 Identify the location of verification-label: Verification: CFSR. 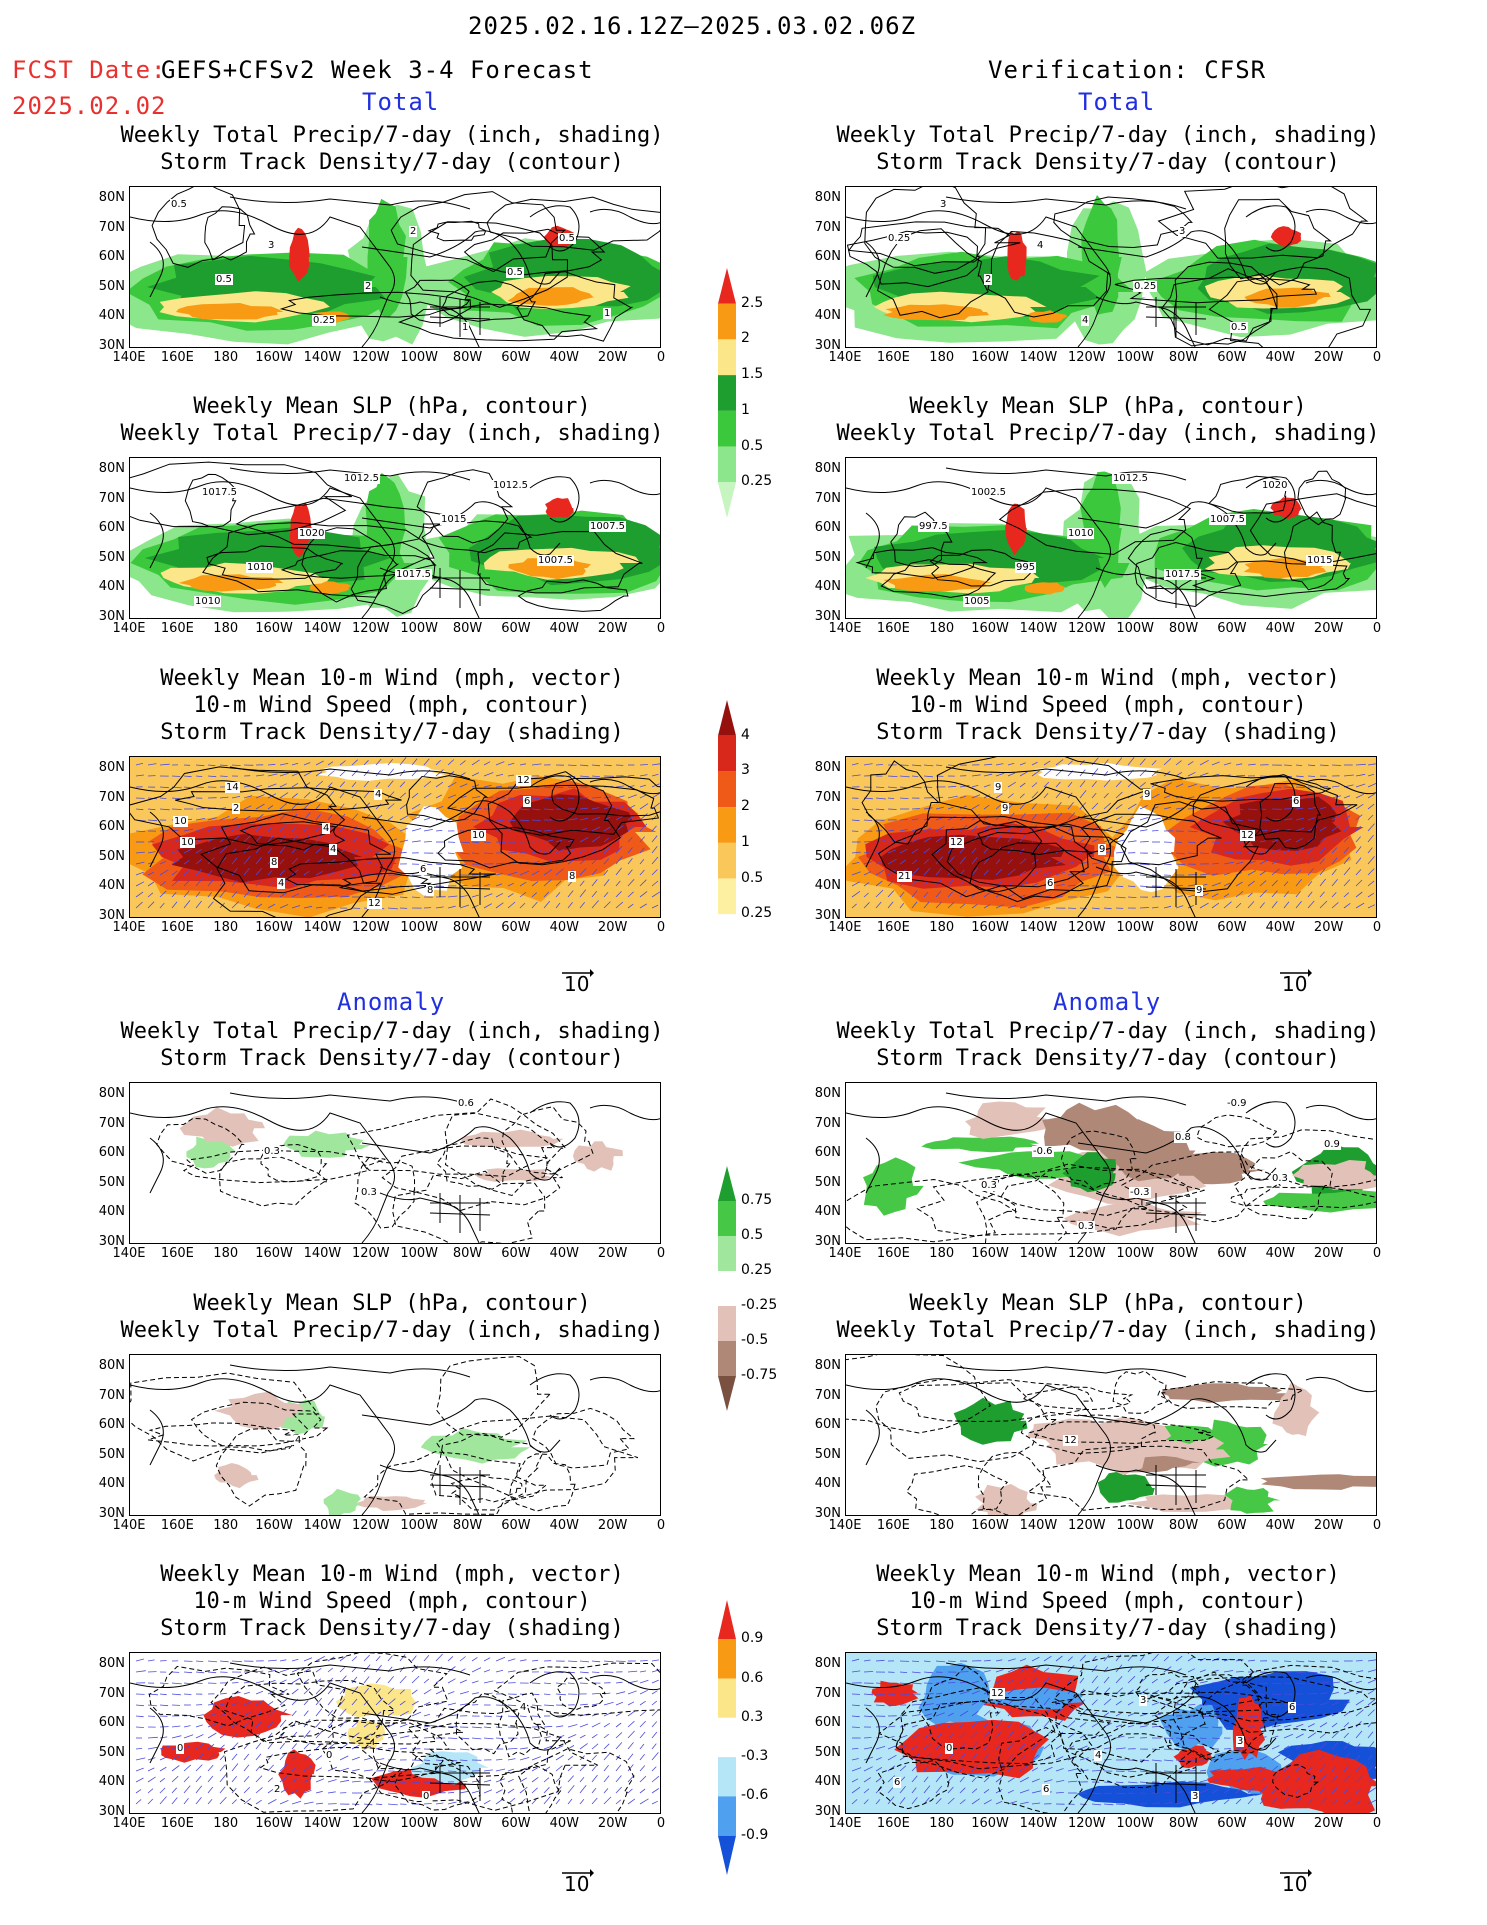
(1127, 70).